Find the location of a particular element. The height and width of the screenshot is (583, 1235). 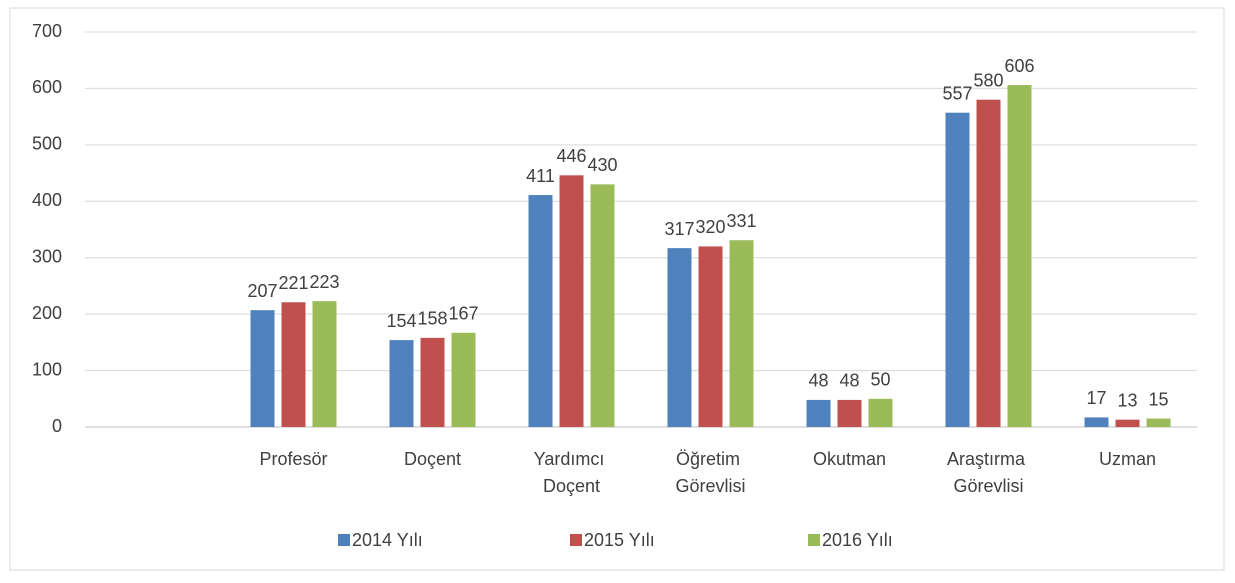

x-tick-label: Araştırma Görevlisi is located at coordinates (988, 472).